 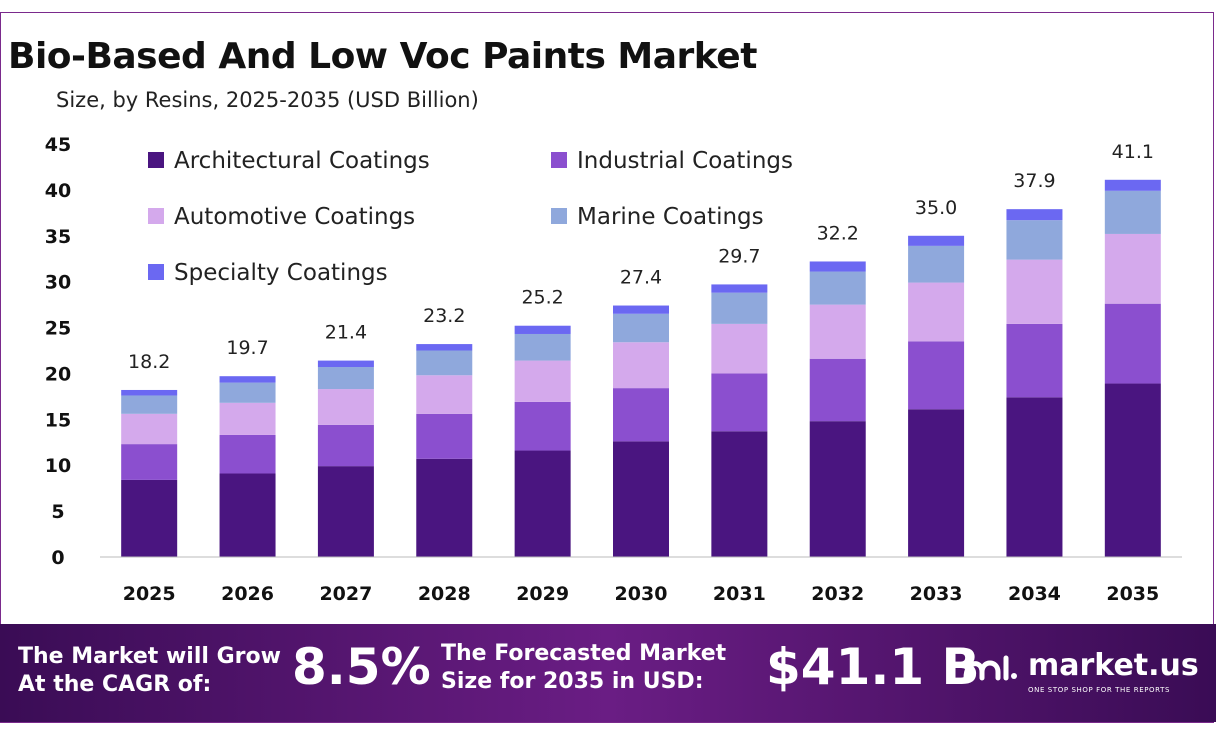 I want to click on y-tick-label: 20, so click(x=58, y=374).